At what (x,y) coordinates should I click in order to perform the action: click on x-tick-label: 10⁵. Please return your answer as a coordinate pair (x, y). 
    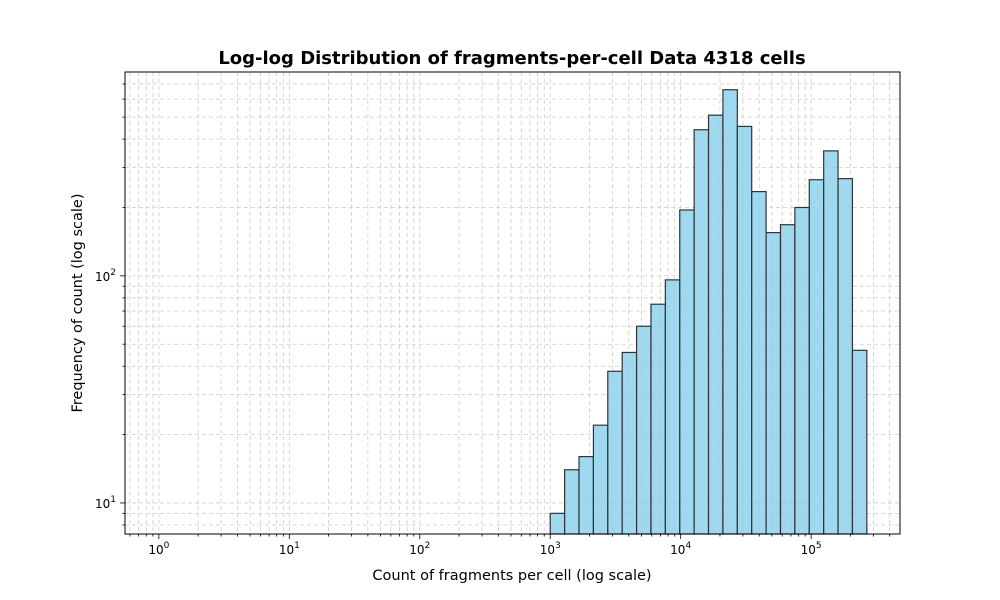
    Looking at the image, I should click on (811, 549).